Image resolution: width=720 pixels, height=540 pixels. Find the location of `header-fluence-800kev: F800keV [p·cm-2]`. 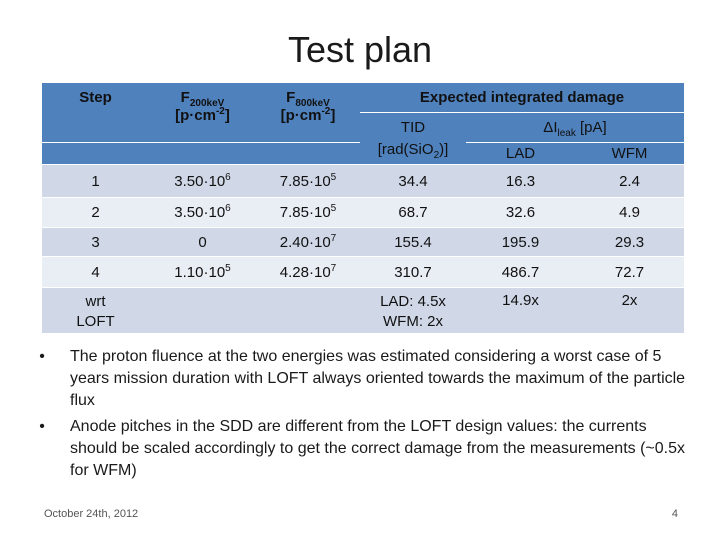

header-fluence-800kev: F800keV [p·cm-2] is located at coordinates (308, 112).